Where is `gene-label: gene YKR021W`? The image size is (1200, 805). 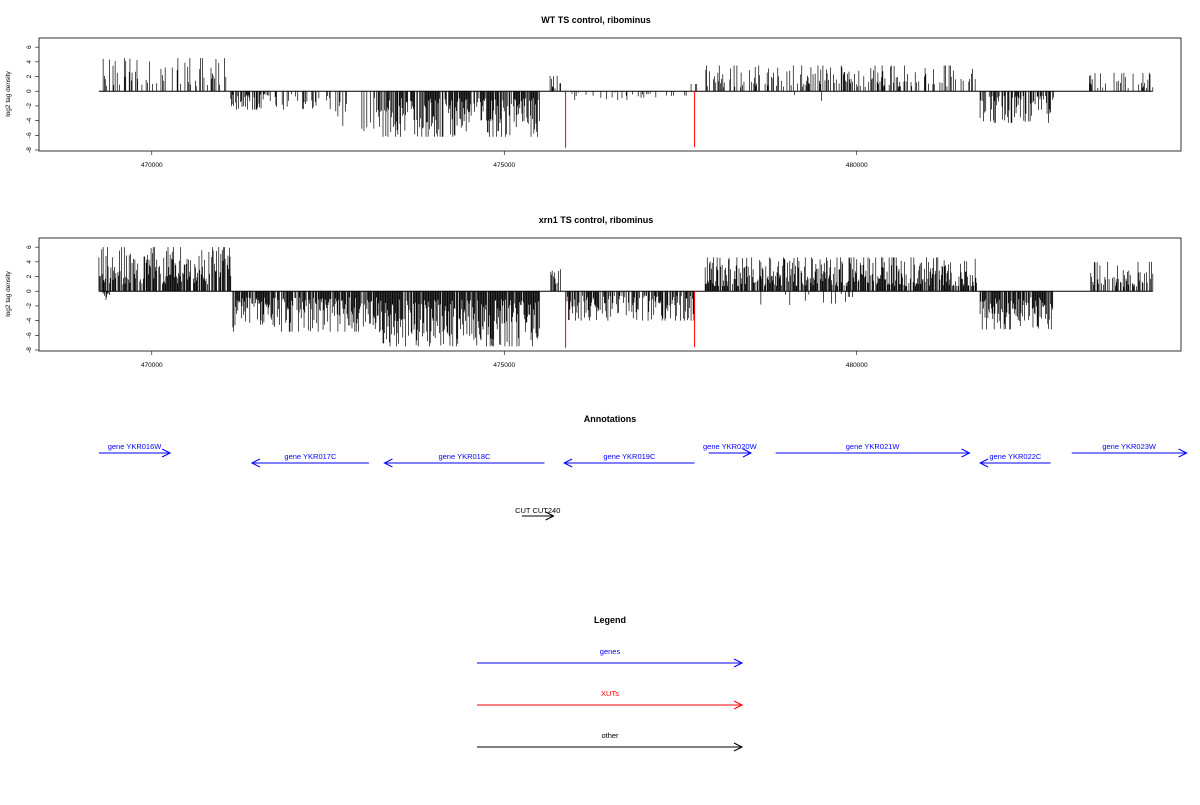 gene-label: gene YKR021W is located at coordinates (873, 446).